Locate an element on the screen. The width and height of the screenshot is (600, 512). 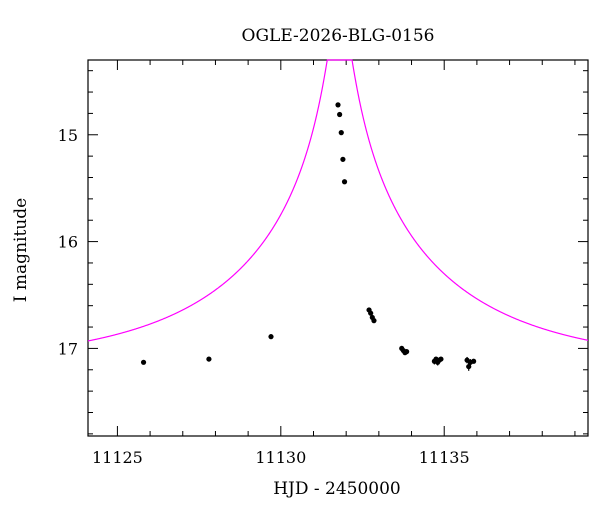
x-tick-label: 11135 is located at coordinates (444, 457).